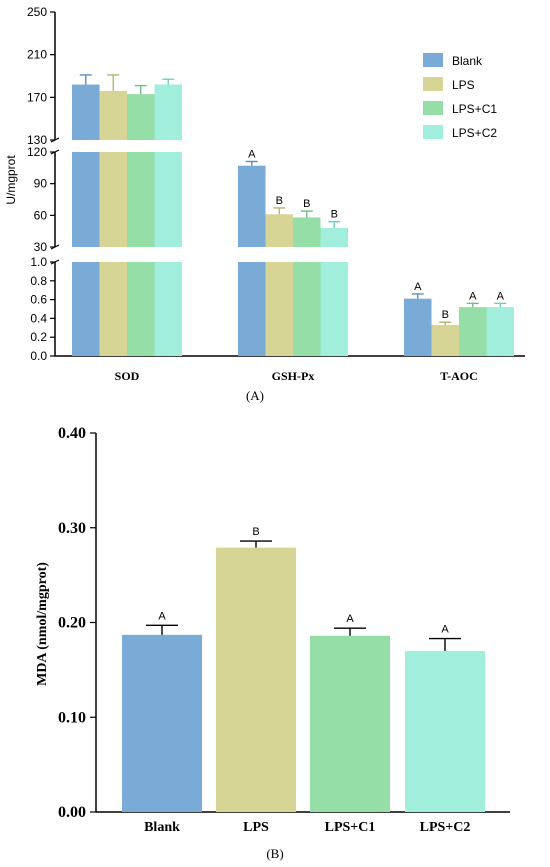  I want to click on x-category-label: LPS+C2, so click(445, 827).